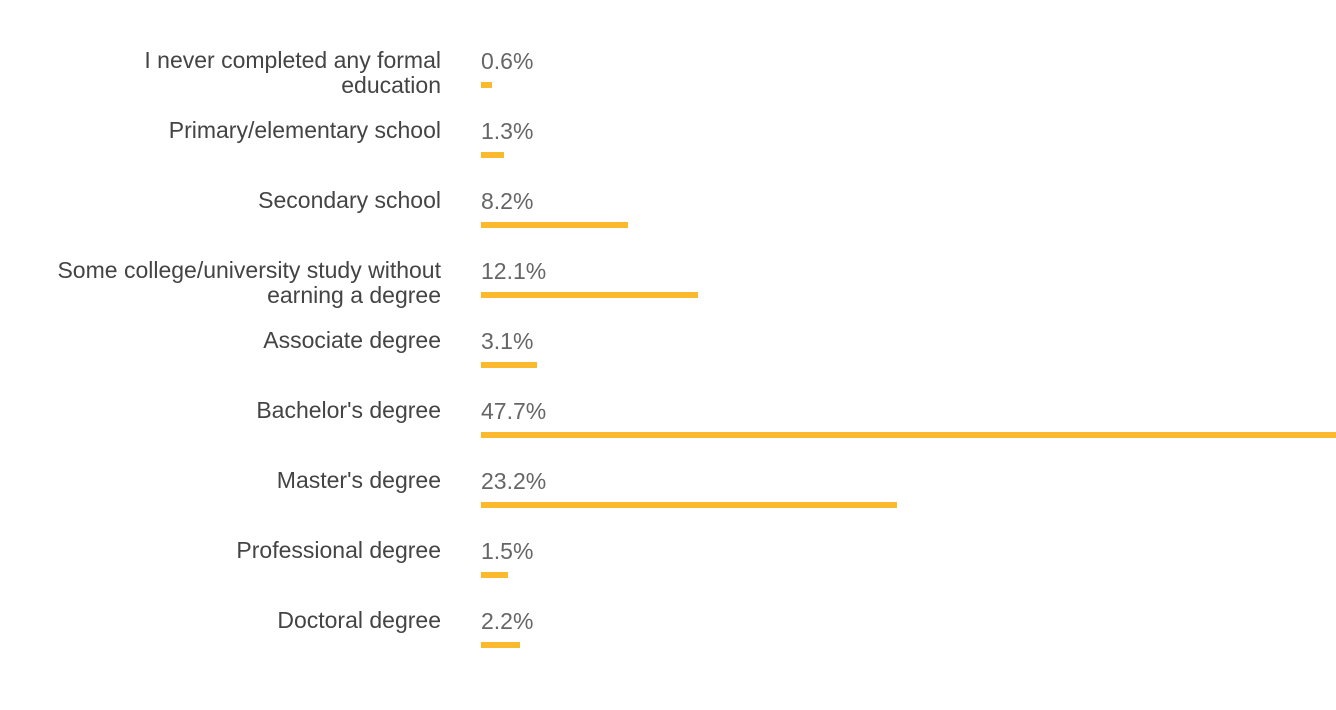 This screenshot has height=710, width=1336. I want to click on bar-row: Doctoral degree 2.2%, so click(668, 643).